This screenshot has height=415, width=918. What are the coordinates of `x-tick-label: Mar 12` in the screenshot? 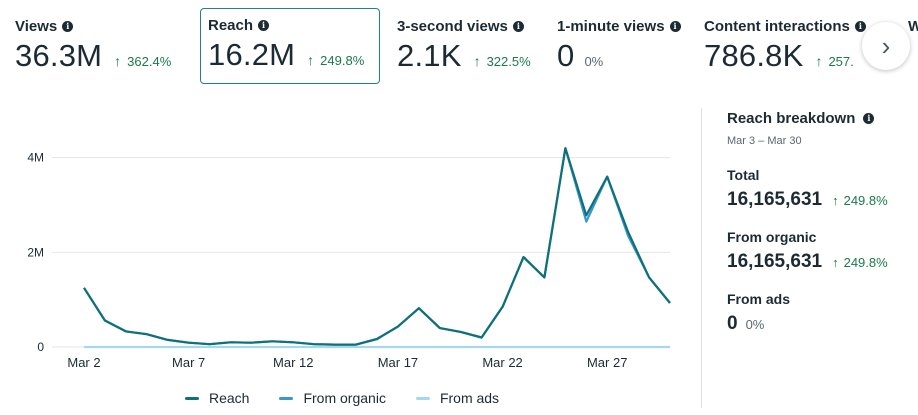 It's located at (293, 362).